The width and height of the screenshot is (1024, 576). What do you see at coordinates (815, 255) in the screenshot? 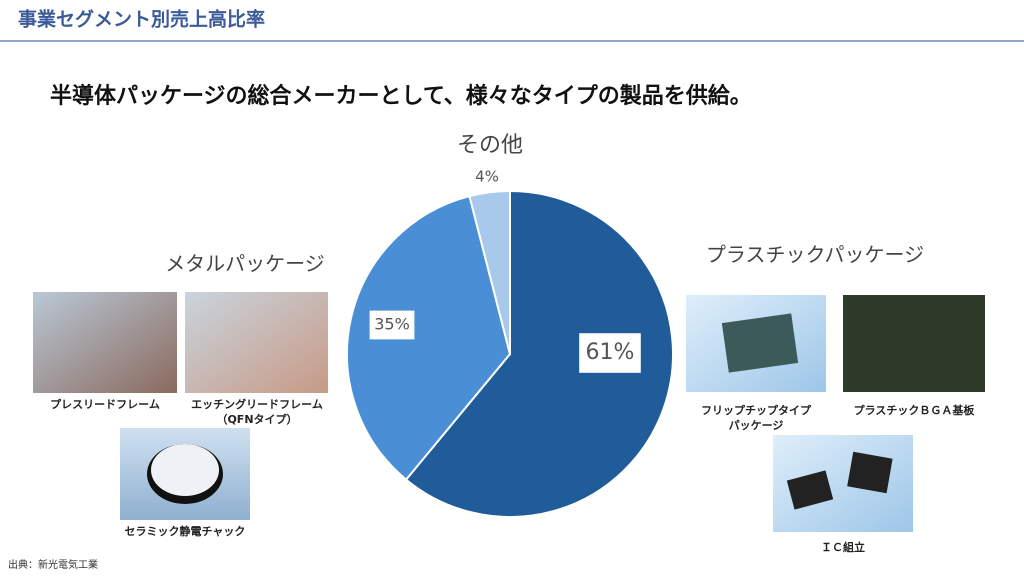
I see `category-label: プラスチックパッケージ` at bounding box center [815, 255].